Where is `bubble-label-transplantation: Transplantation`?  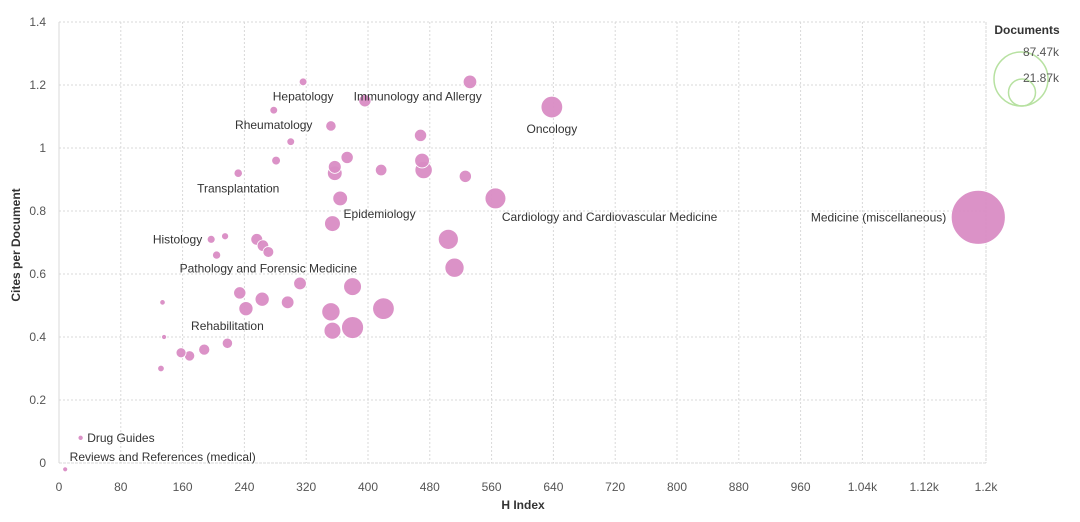 bubble-label-transplantation: Transplantation is located at coordinates (238, 188).